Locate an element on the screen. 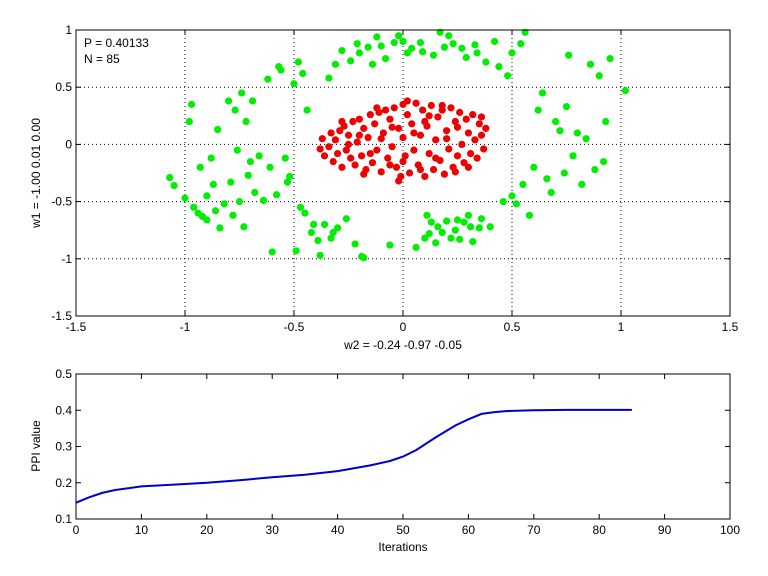 Image resolution: width=768 pixels, height=576 pixels. line-x-tick-label: 60 is located at coordinates (469, 530).